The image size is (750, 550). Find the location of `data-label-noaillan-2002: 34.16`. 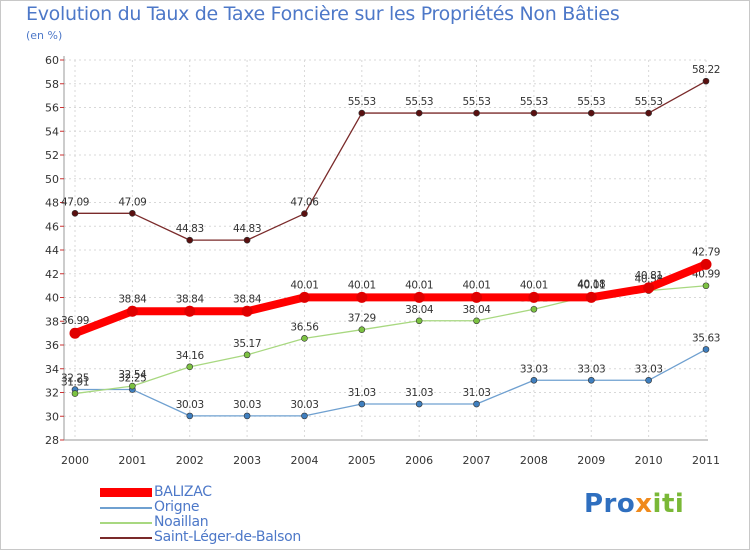

data-label-noaillan-2002: 34.16 is located at coordinates (190, 356).